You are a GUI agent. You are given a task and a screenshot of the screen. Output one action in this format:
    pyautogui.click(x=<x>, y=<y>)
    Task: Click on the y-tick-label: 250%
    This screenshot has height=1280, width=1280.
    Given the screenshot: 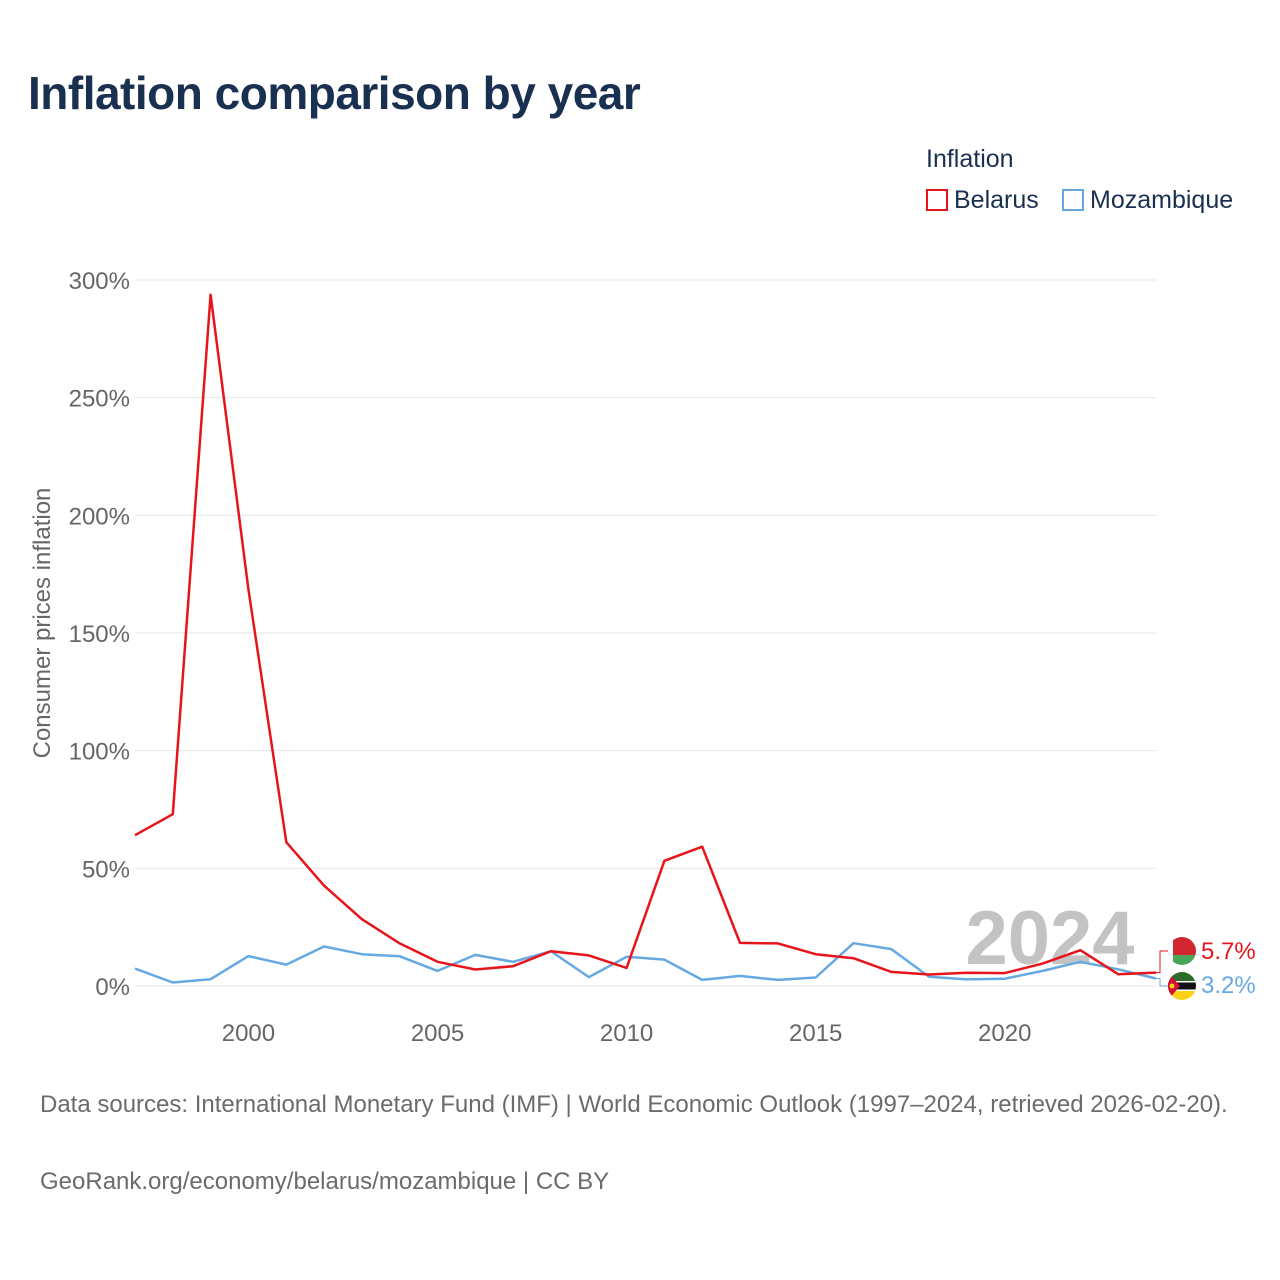 What is the action you would take?
    pyautogui.click(x=99, y=399)
    